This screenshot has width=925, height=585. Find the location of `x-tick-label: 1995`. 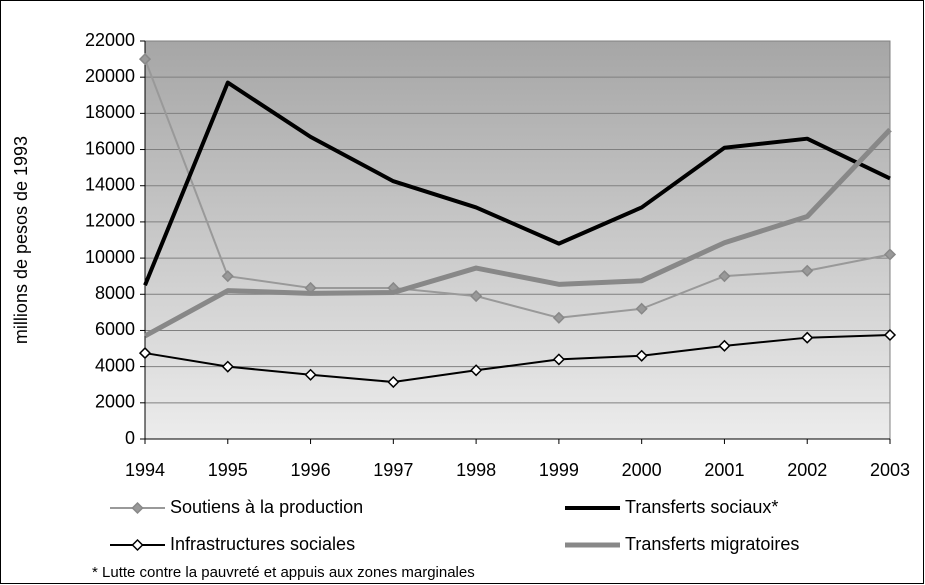

x-tick-label: 1995 is located at coordinates (228, 470).